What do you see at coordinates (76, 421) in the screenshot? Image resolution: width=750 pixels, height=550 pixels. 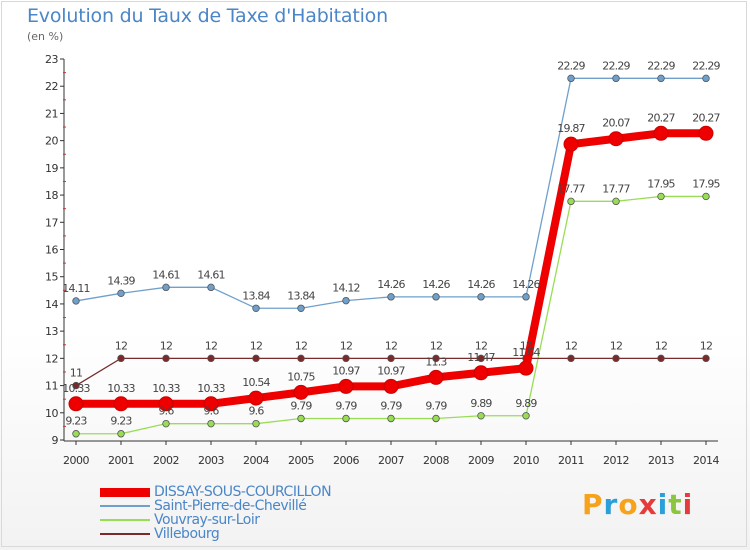 I see `data-label-vouvray-sur-loir: 9.23` at bounding box center [76, 421].